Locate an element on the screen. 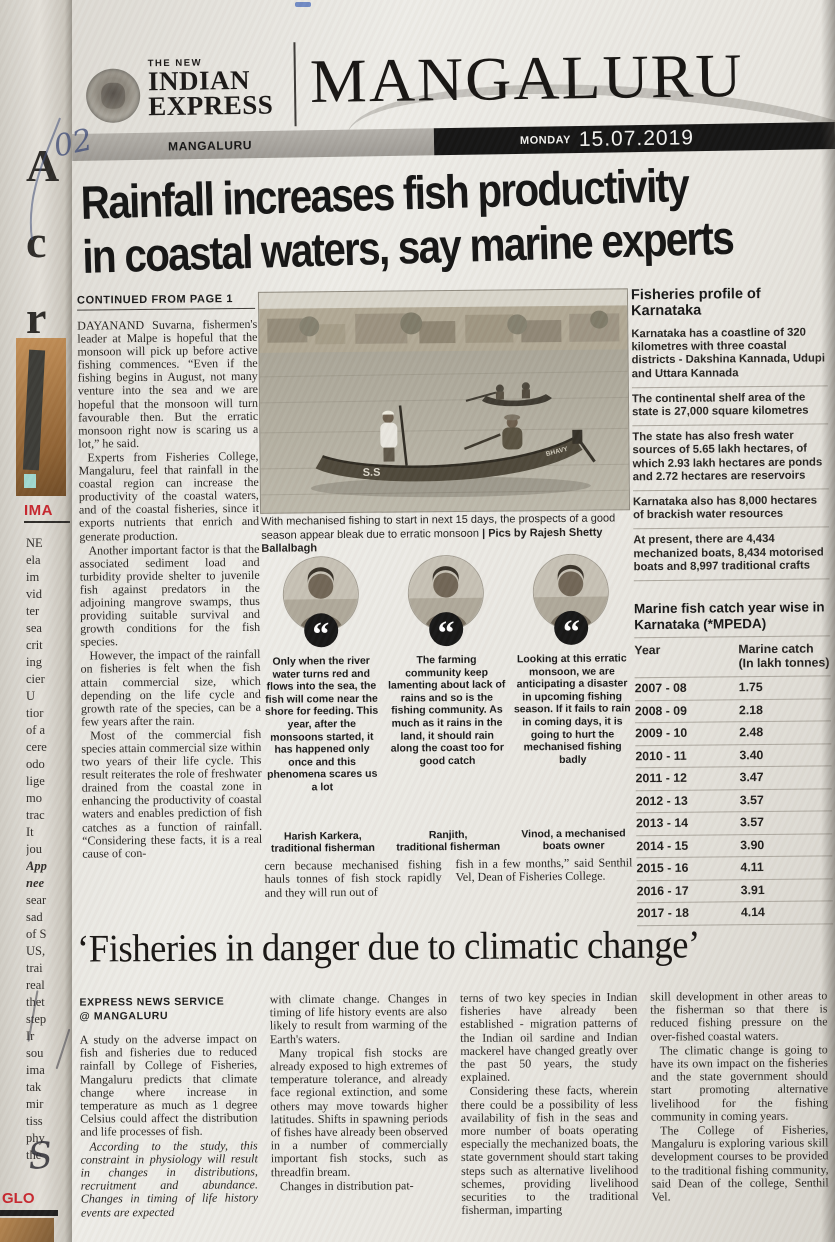 This screenshot has height=1242, width=835. adjacent-red-label-top: IMA is located at coordinates (47, 512).